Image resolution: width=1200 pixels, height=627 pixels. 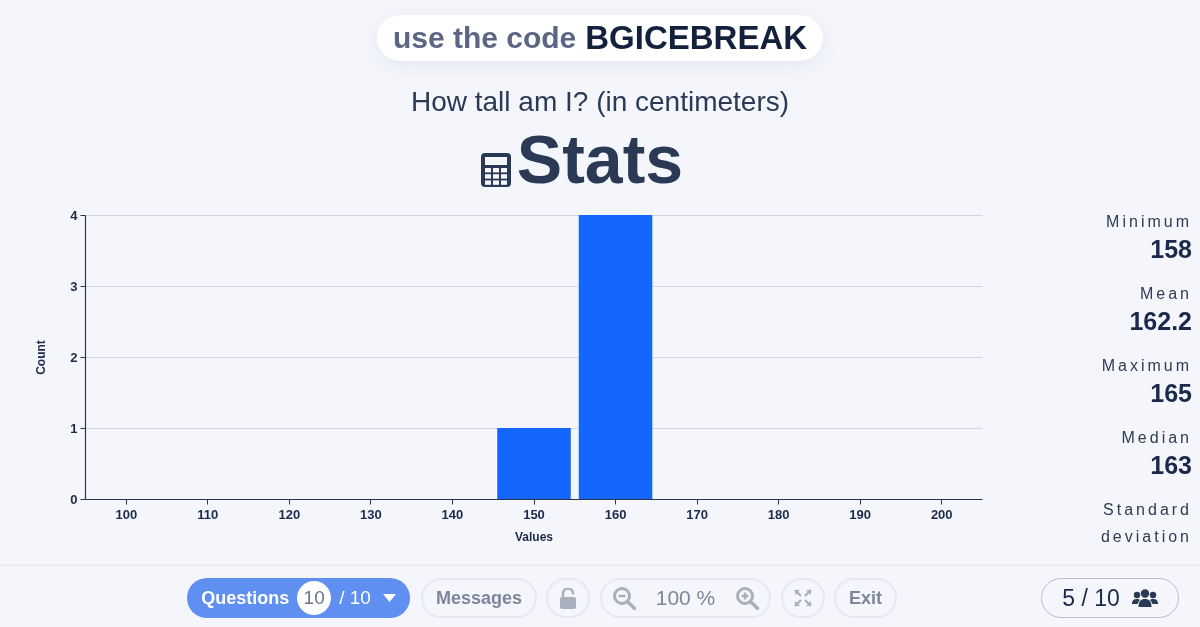 I want to click on counter-circle: 10, so click(x=314, y=598).